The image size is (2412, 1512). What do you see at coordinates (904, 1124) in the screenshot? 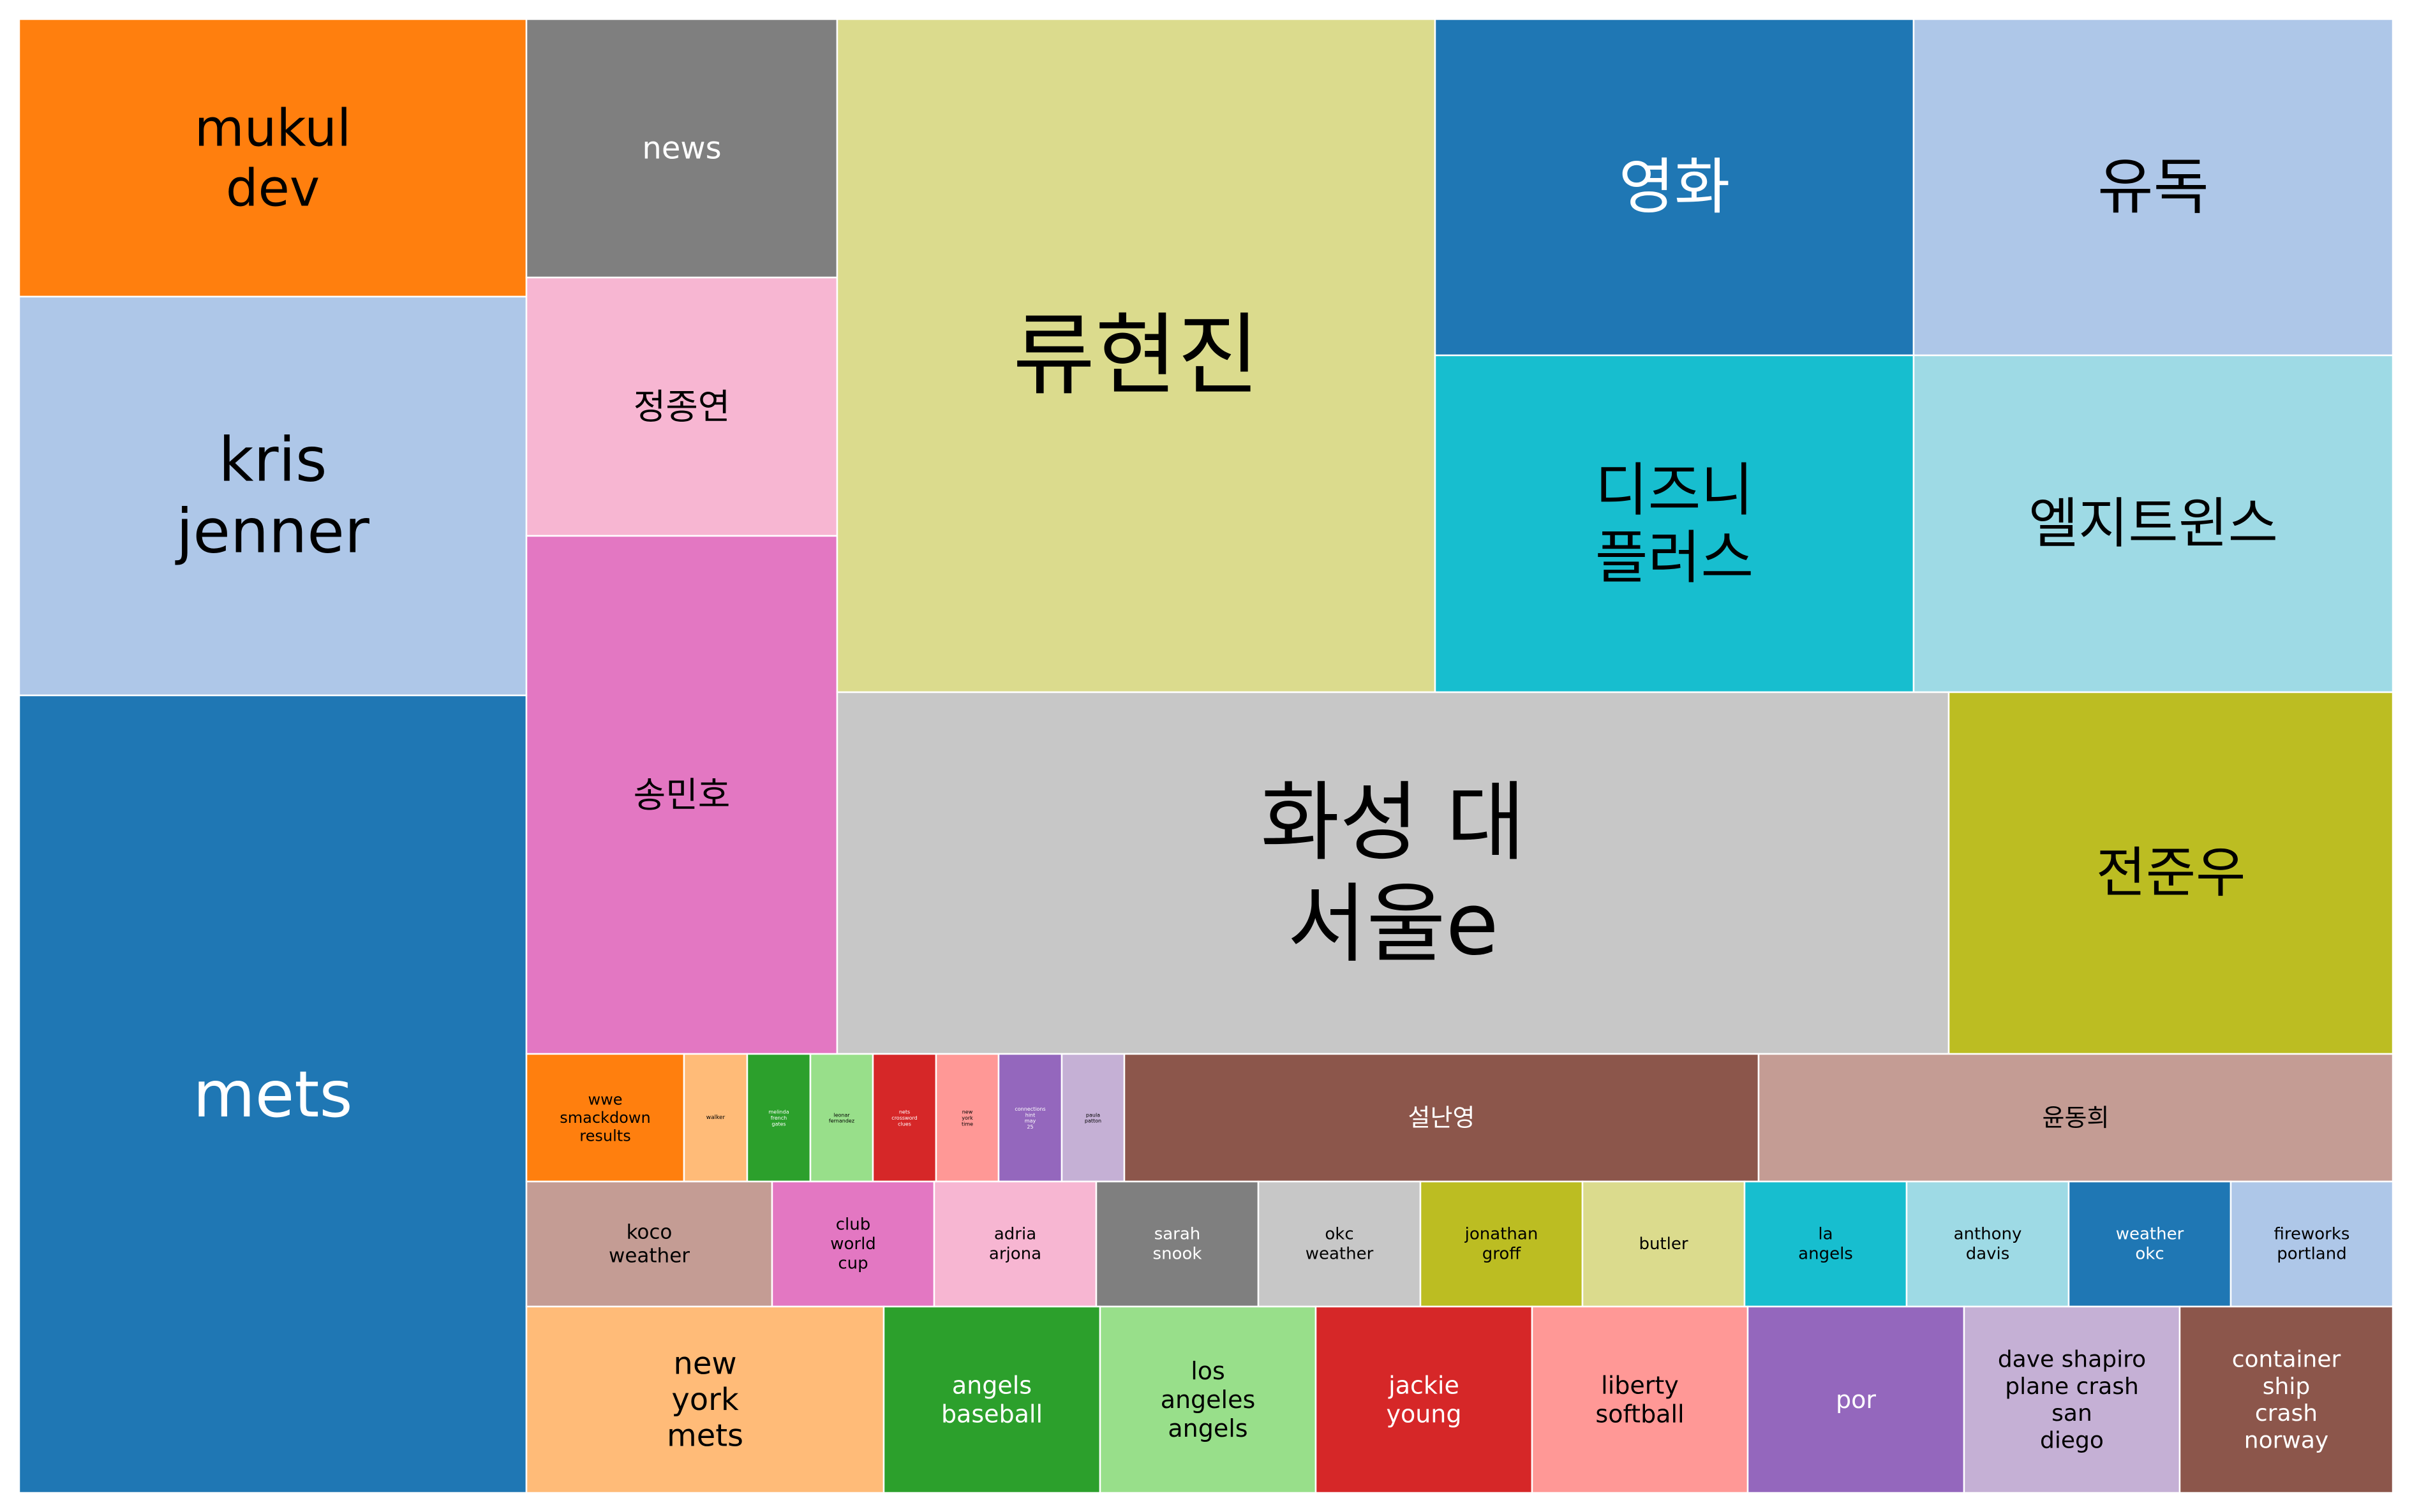
I see `tile-label-line: clues` at bounding box center [904, 1124].